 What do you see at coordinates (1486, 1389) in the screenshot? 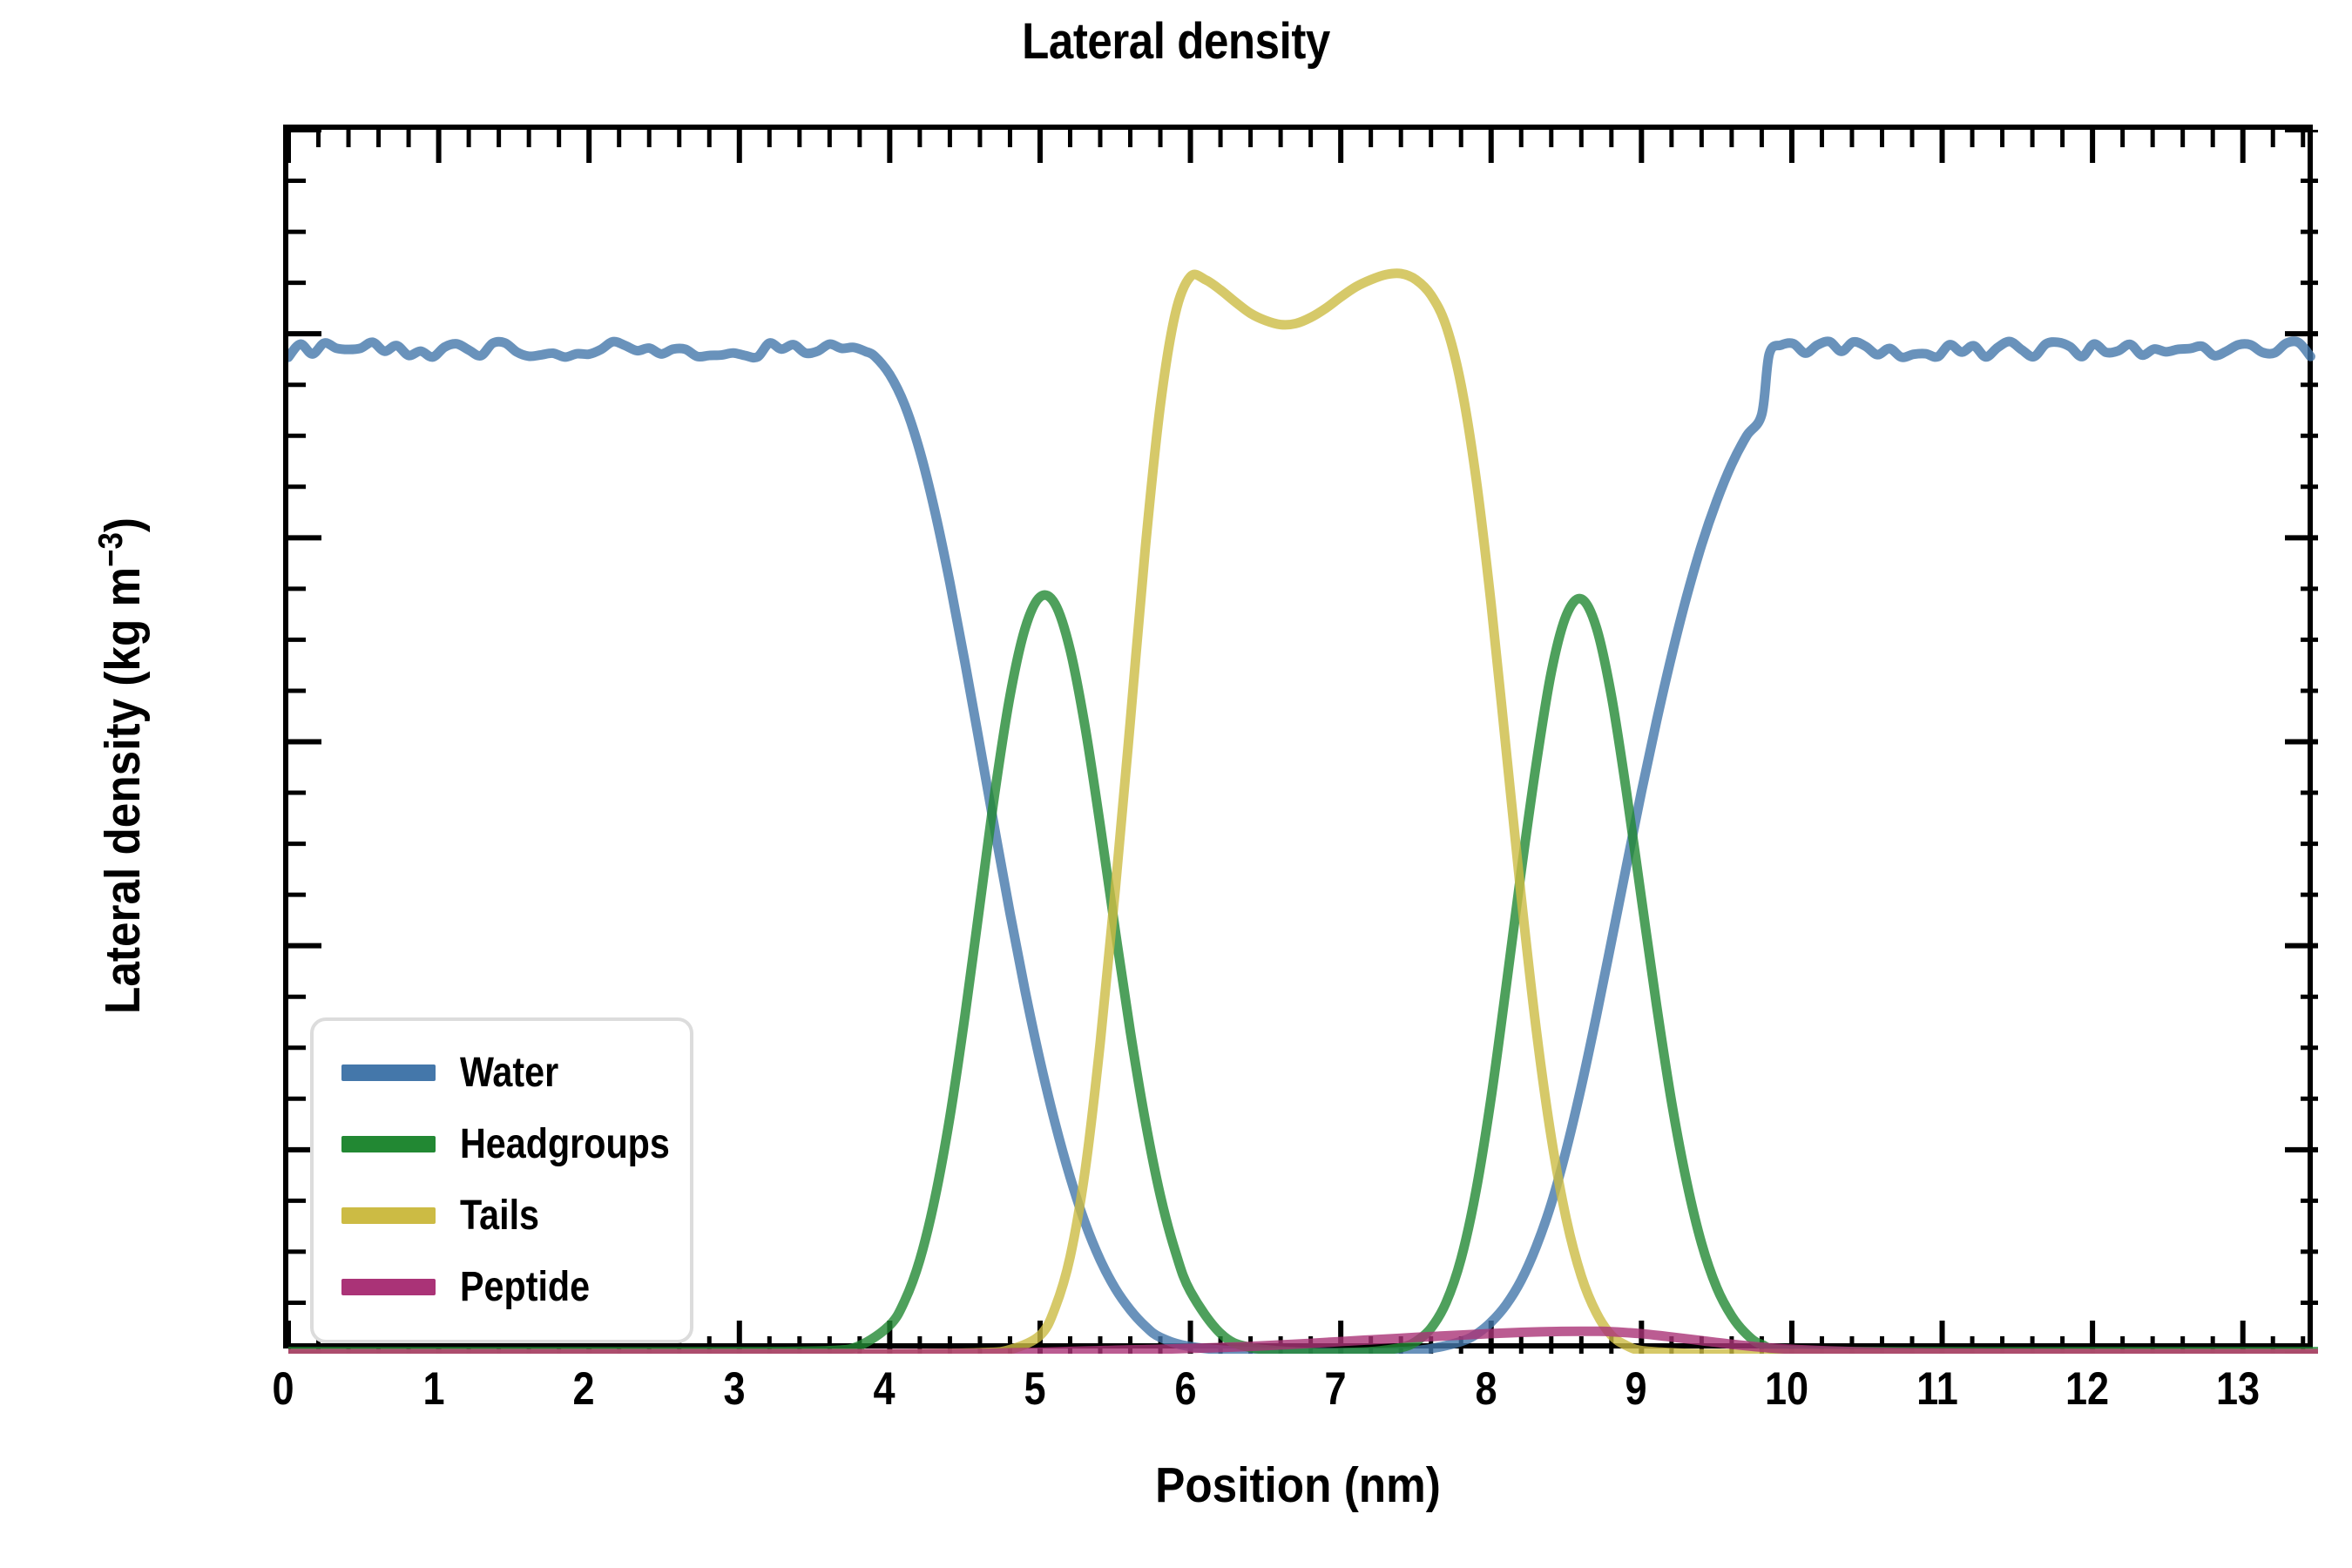
I see `x-tick-label: 8` at bounding box center [1486, 1389].